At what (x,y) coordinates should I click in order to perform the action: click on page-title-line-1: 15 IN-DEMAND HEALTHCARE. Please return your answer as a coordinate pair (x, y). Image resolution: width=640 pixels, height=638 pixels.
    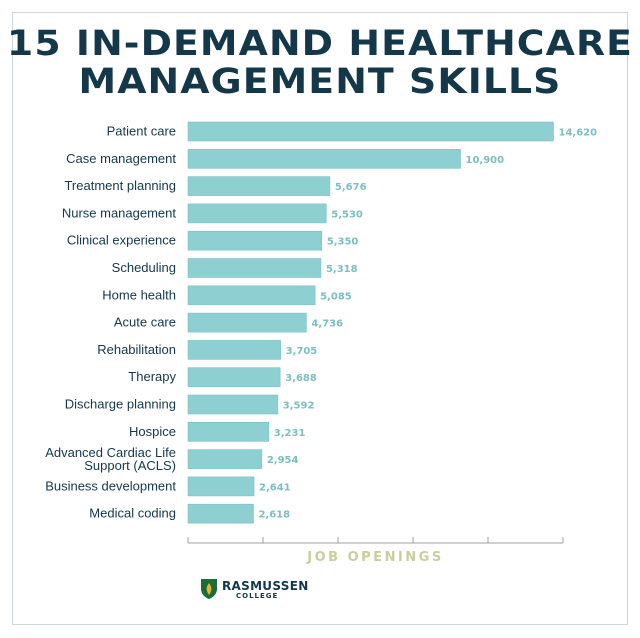
    Looking at the image, I should click on (320, 44).